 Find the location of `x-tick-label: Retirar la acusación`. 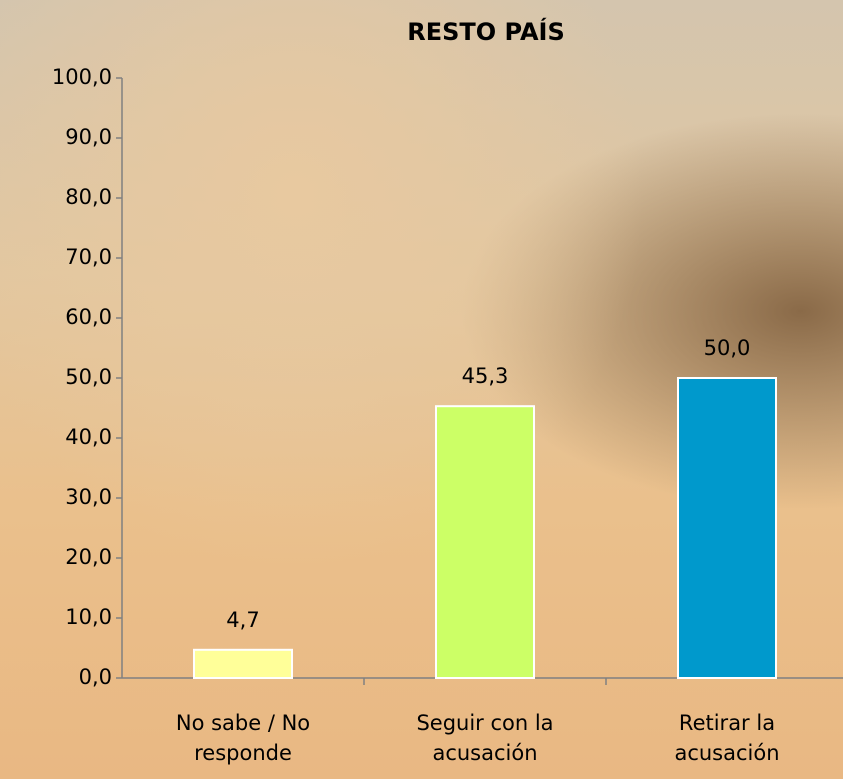

x-tick-label: Retirar la acusación is located at coordinates (727, 738).